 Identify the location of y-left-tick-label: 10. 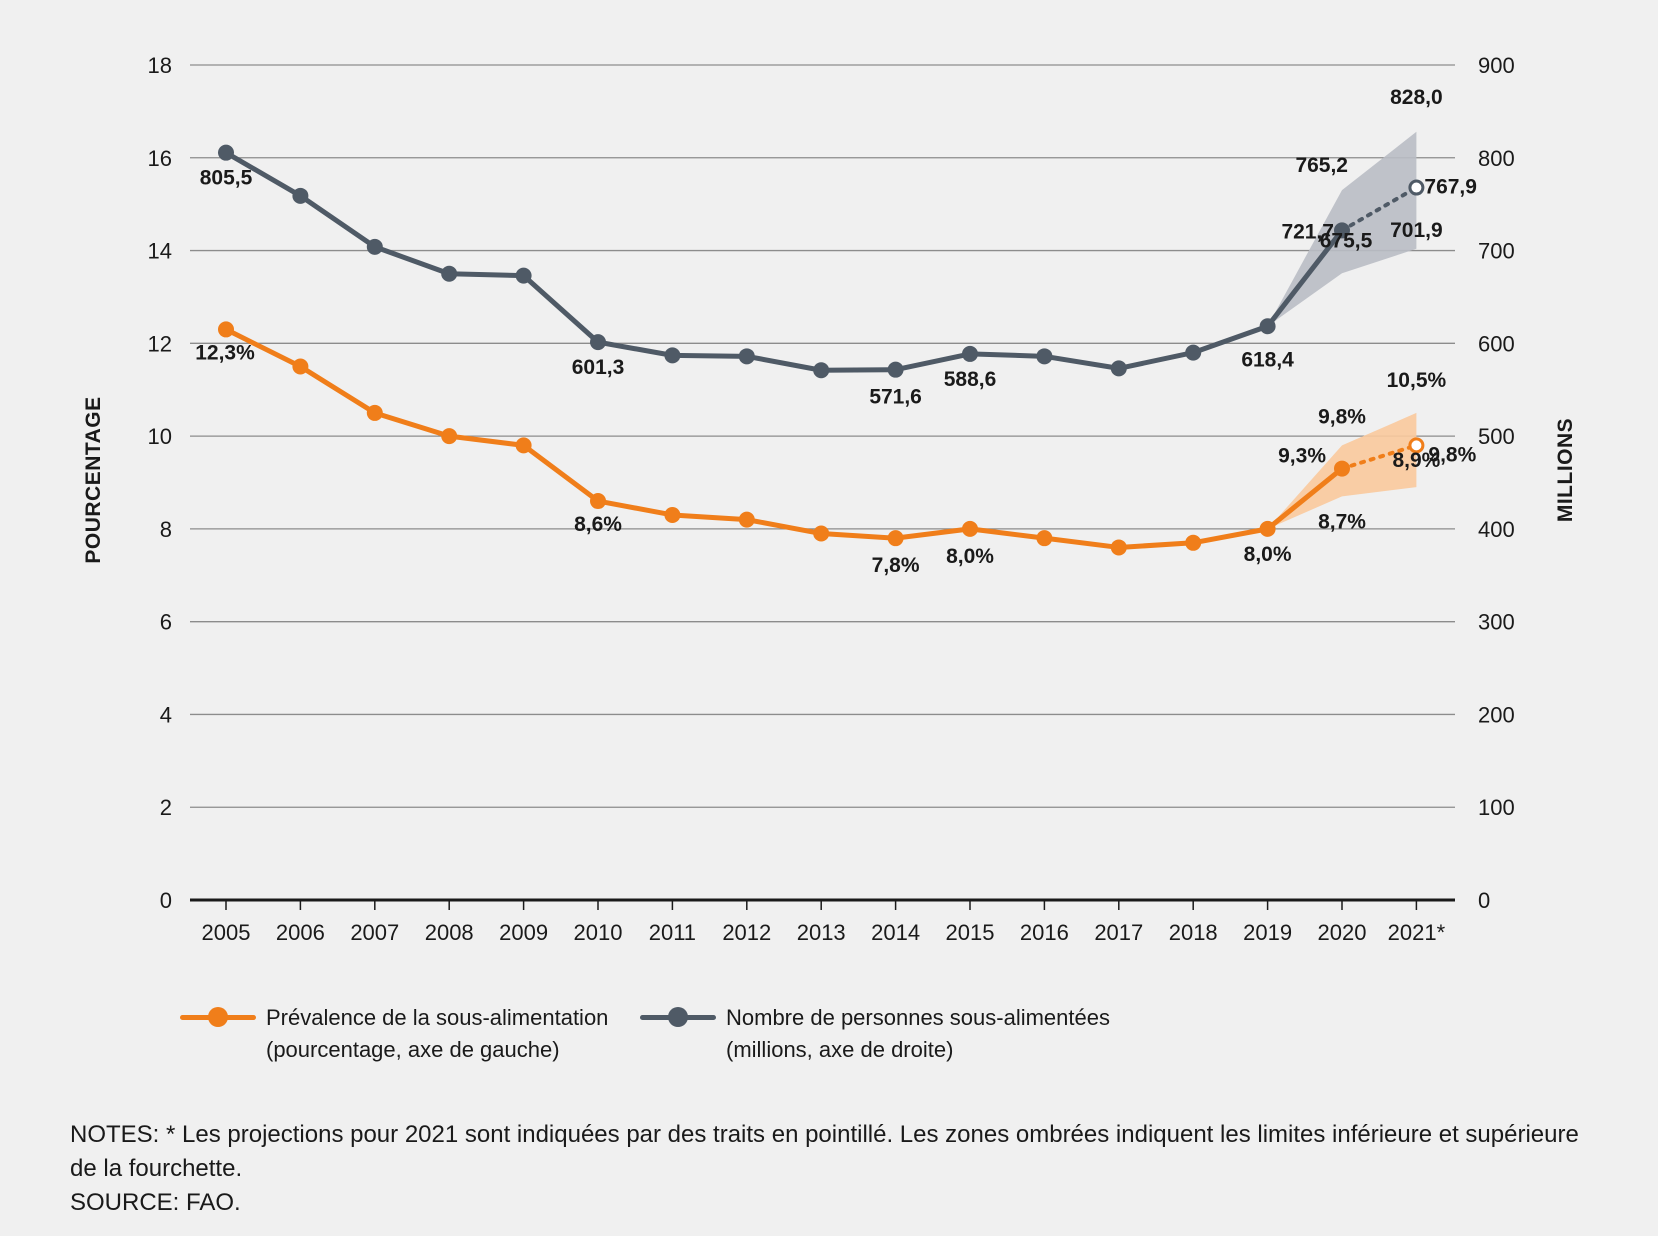
(160, 436).